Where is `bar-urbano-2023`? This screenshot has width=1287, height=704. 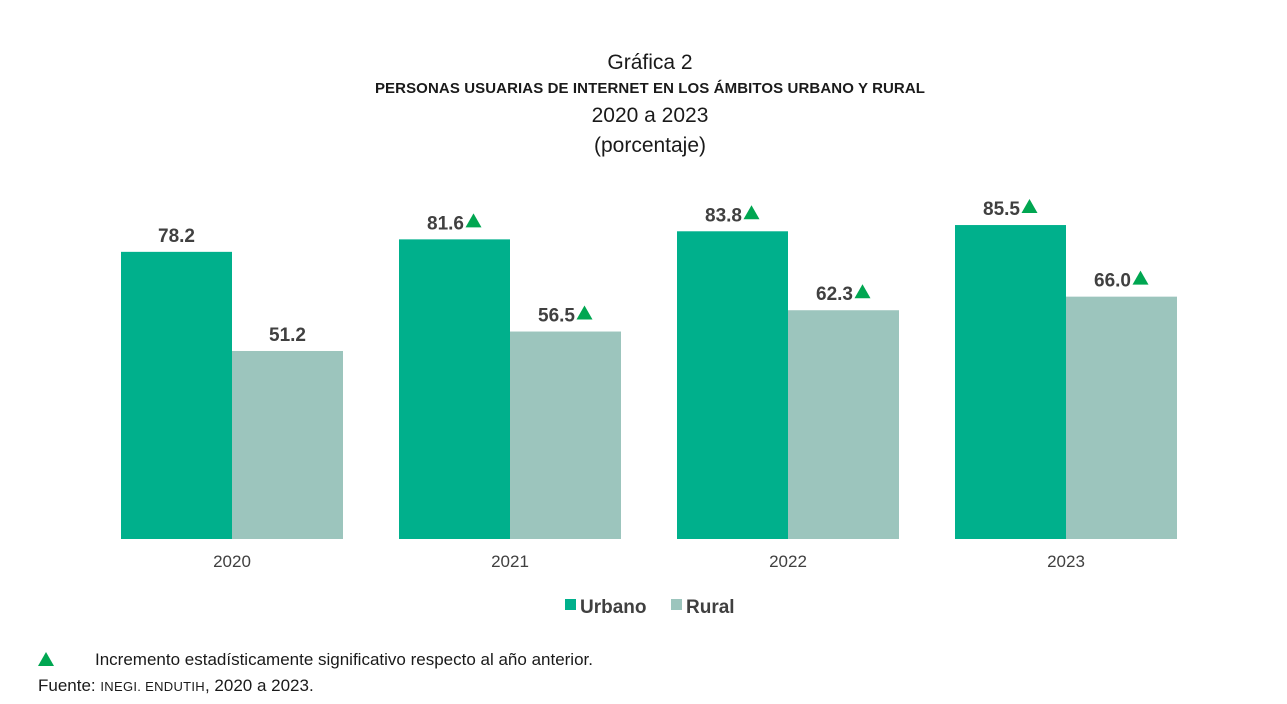
bar-urbano-2023 is located at coordinates (1010, 382).